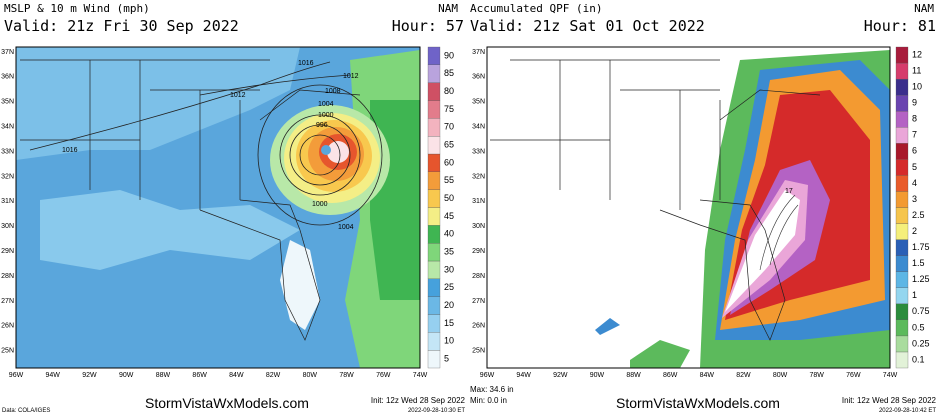  What do you see at coordinates (478, 176) in the screenshot?
I see `lat-label: 32N` at bounding box center [478, 176].